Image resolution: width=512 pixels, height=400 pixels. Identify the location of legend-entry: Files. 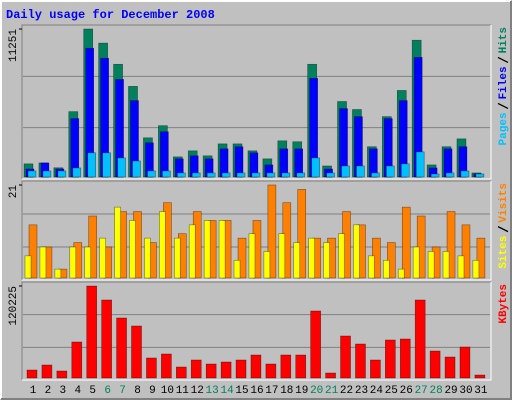
(504, 82).